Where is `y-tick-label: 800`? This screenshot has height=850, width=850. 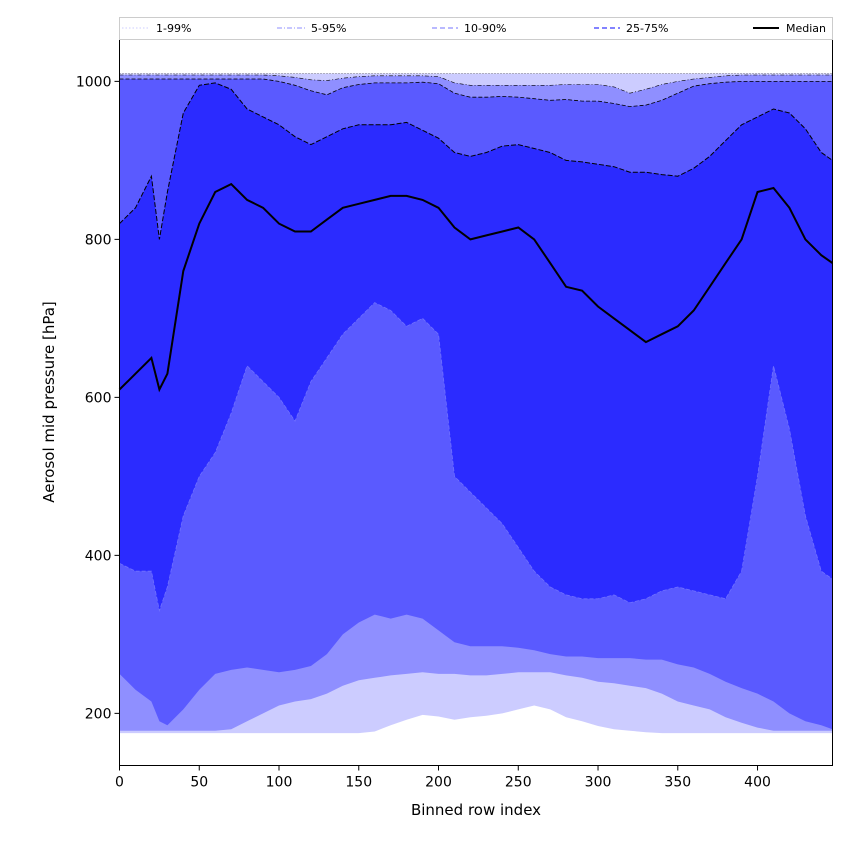
y-tick-label: 800 is located at coordinates (98, 240).